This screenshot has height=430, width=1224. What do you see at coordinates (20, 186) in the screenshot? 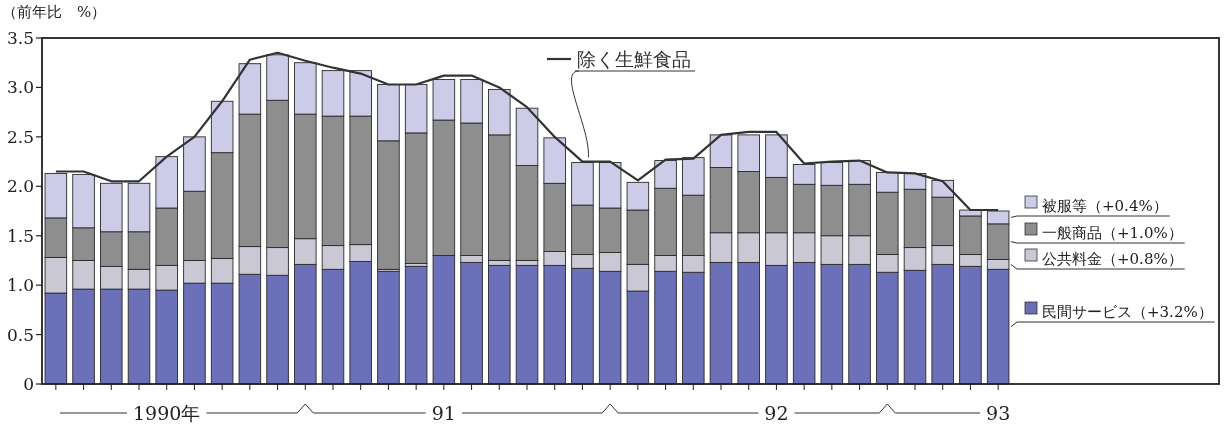
I see `y-tick-label: 2.0` at bounding box center [20, 186].